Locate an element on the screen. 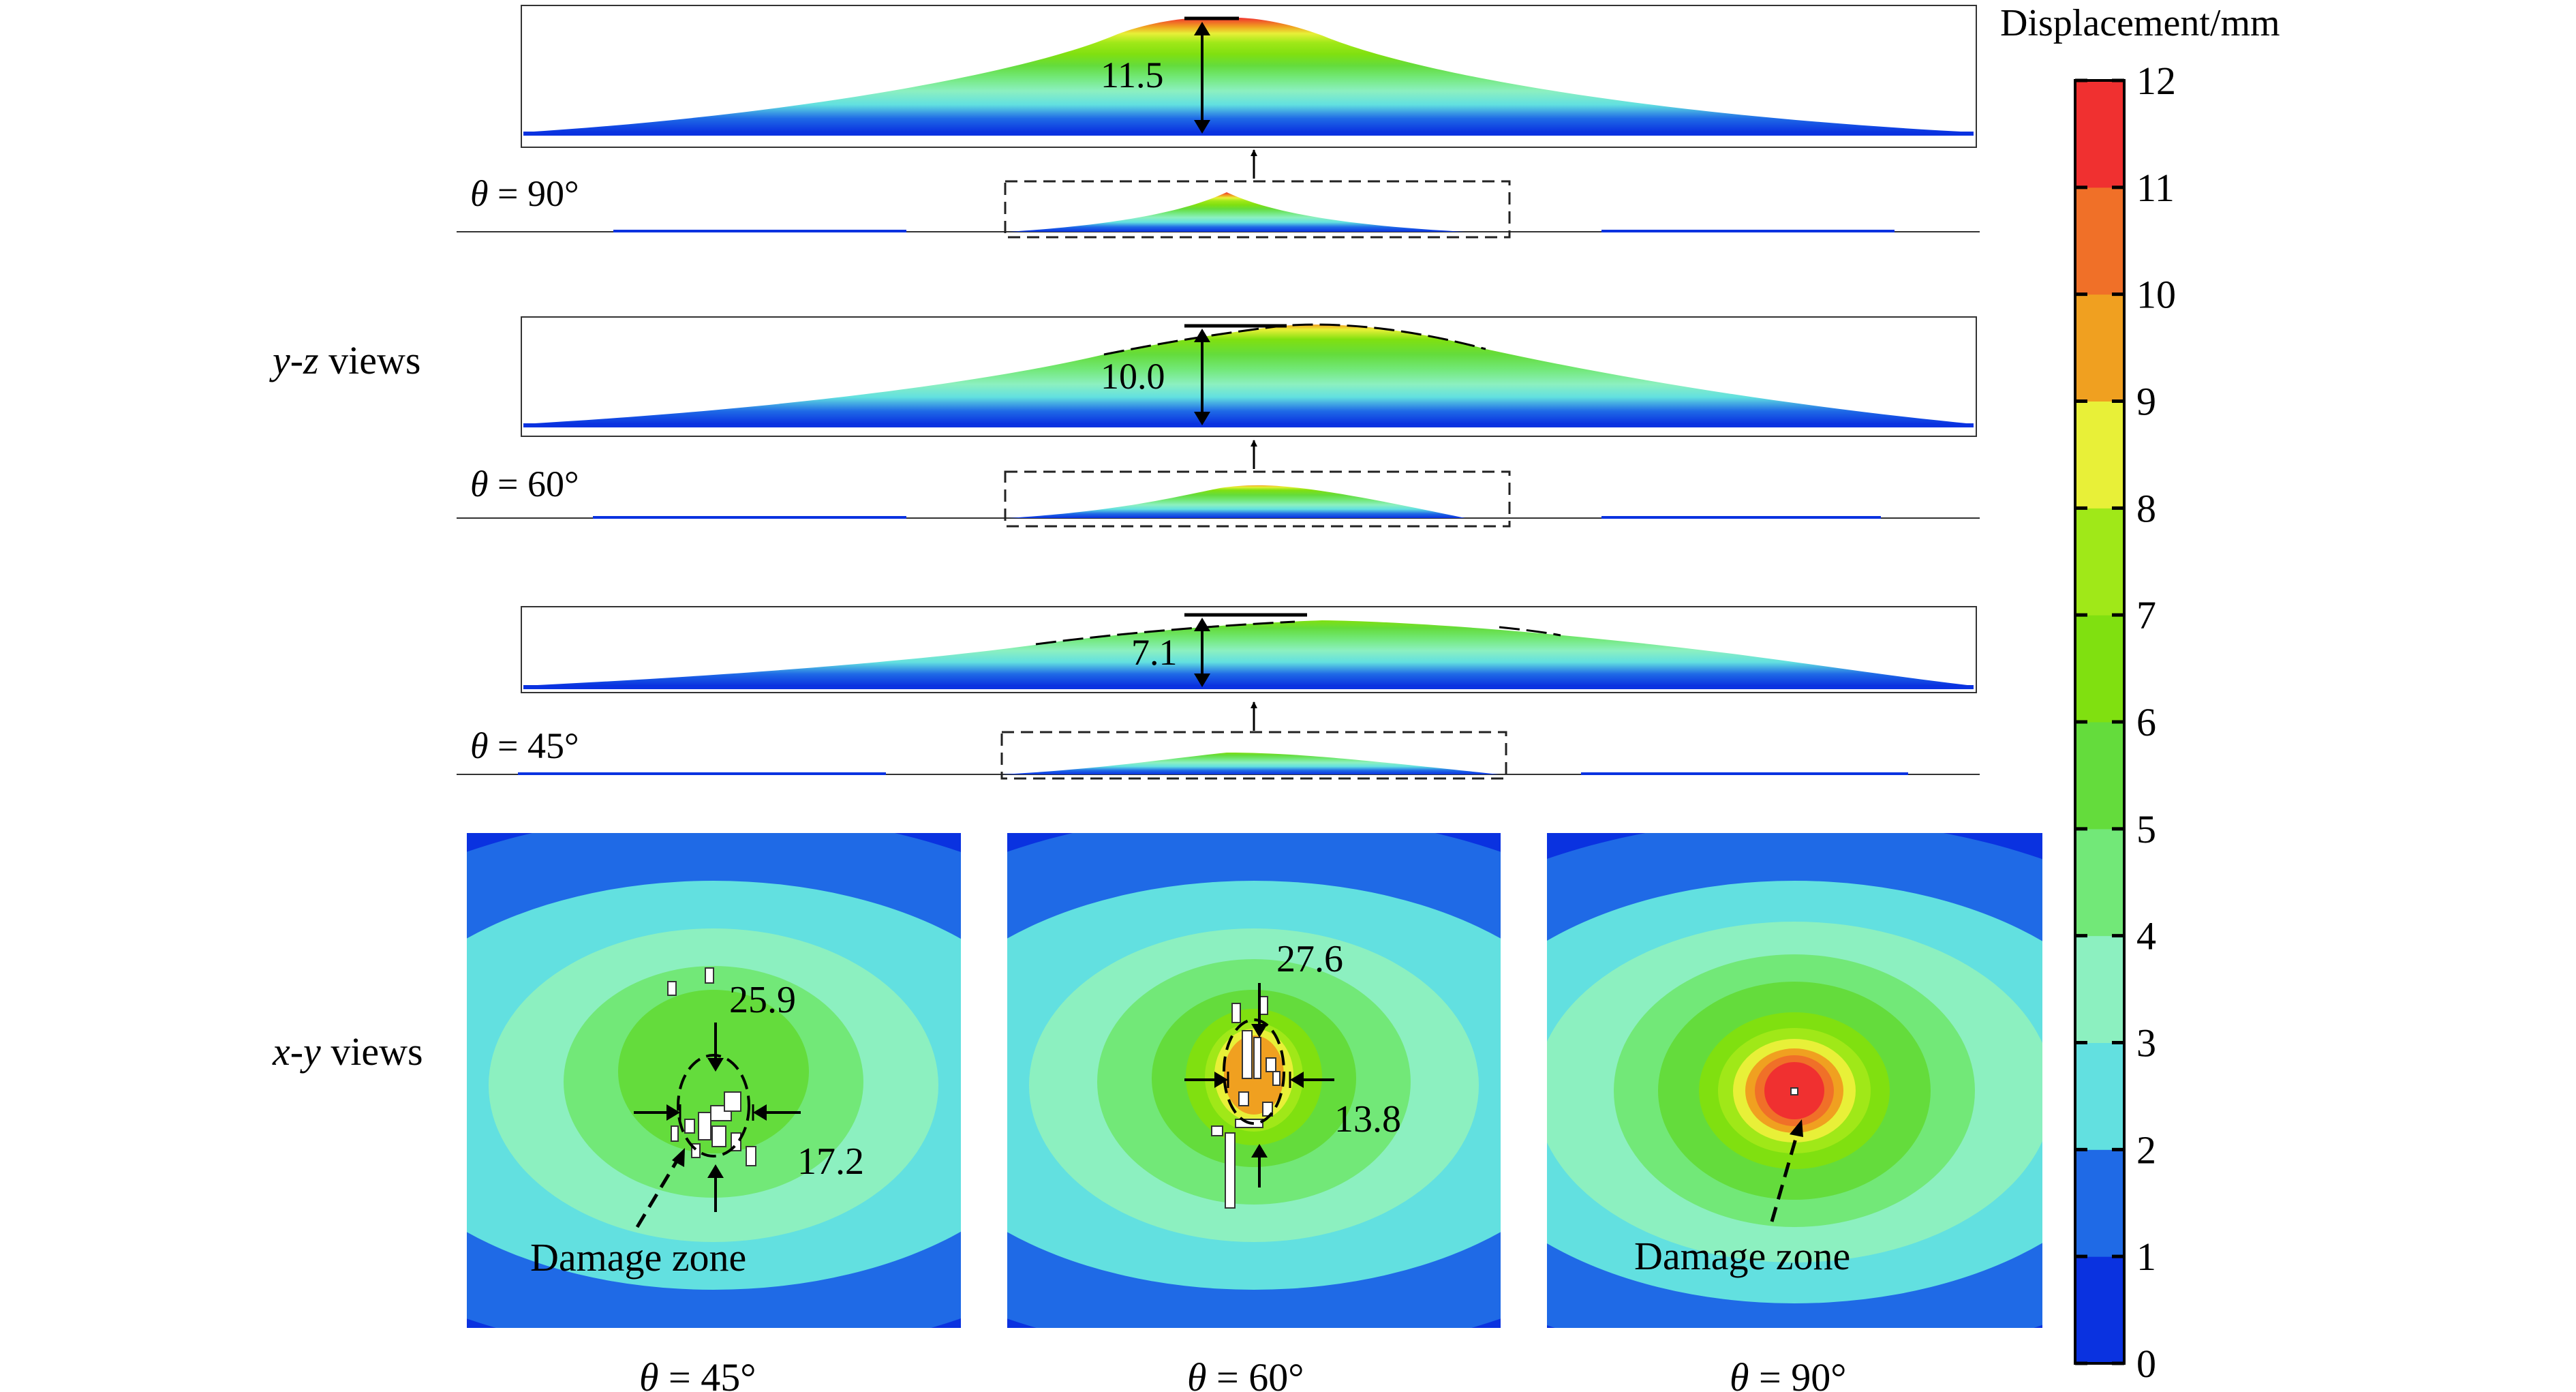 The height and width of the screenshot is (1392, 2576). legend-tick-label: 7 is located at coordinates (2146, 615).